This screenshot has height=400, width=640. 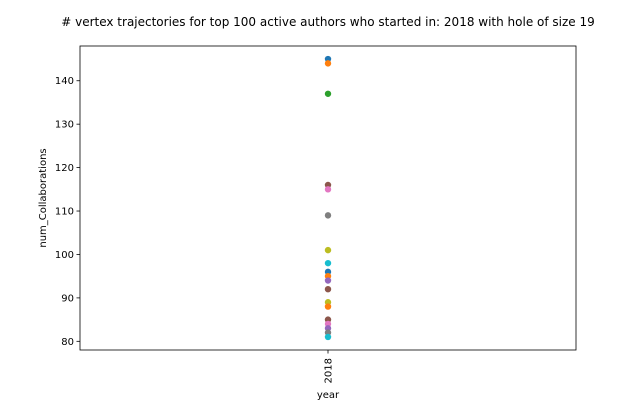 I want to click on y-tick-label: 110, so click(x=64, y=212).